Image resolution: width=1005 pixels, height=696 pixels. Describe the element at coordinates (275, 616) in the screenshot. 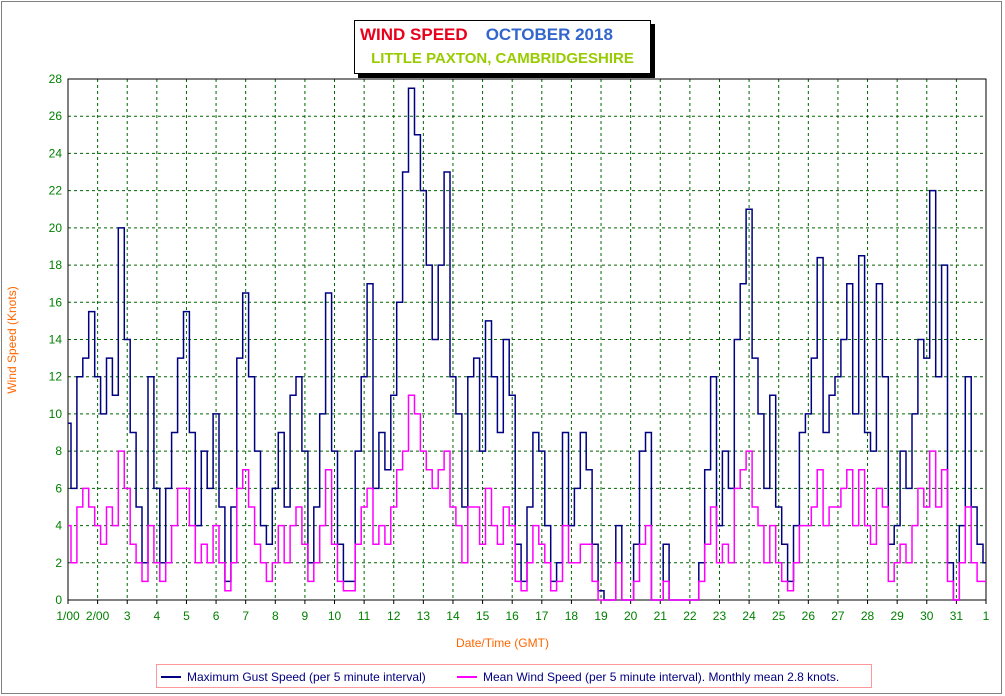

I see `x-tick-label: 8` at that location.